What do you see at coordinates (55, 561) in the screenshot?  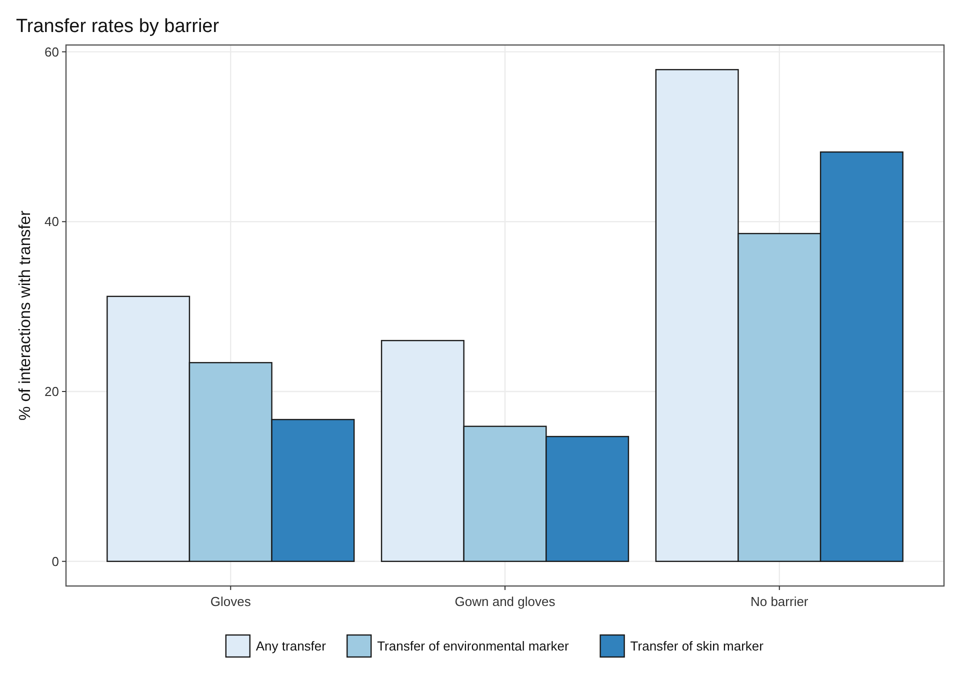 I see `y-tick-label: 0` at bounding box center [55, 561].